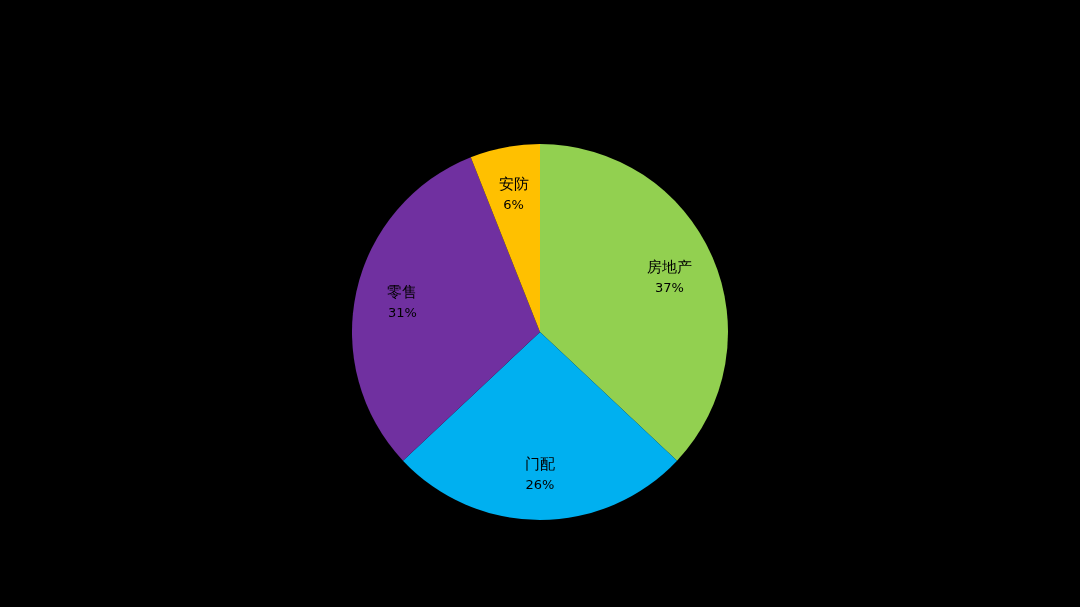 This screenshot has height=607, width=1080. I want to click on data-label: 6%, so click(513, 205).